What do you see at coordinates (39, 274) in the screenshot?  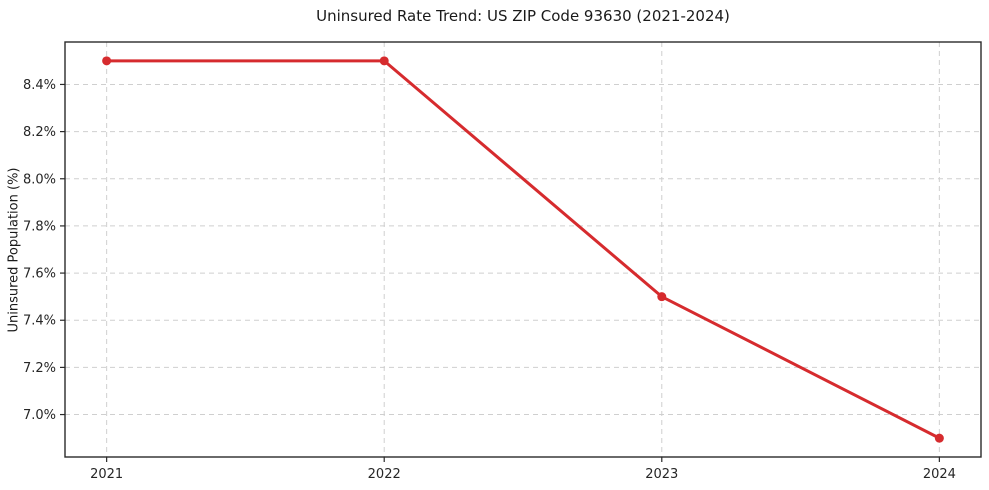 I see `y-tick-label: 7.6%` at bounding box center [39, 274].